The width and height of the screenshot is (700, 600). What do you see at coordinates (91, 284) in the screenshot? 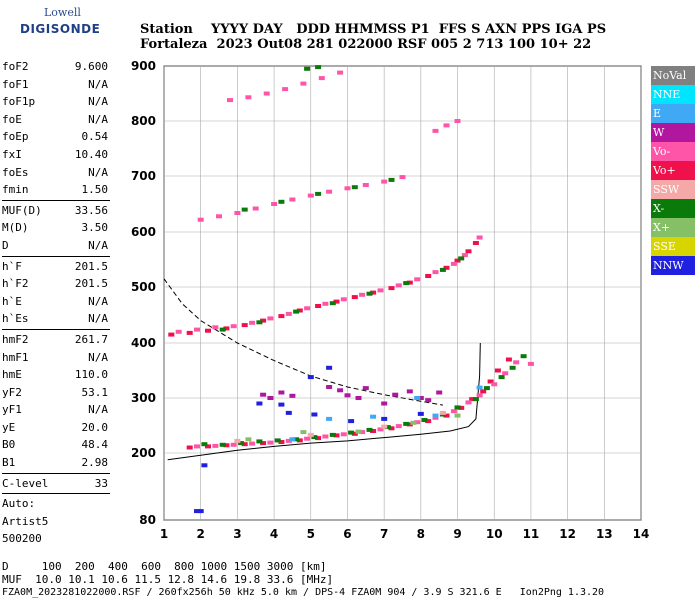
I see `param-value: 201.5` at bounding box center [91, 284].